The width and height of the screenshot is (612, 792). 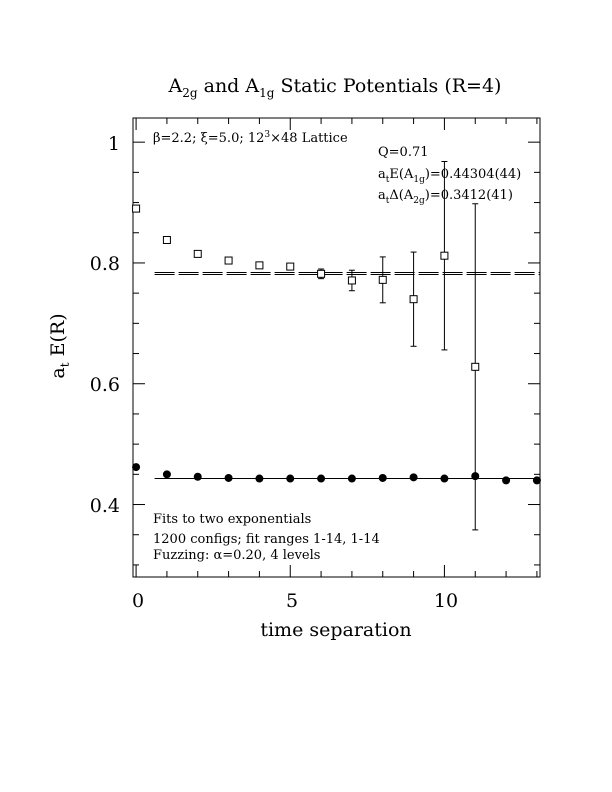 I want to click on y-tick-label: 0.6, so click(x=105, y=385).